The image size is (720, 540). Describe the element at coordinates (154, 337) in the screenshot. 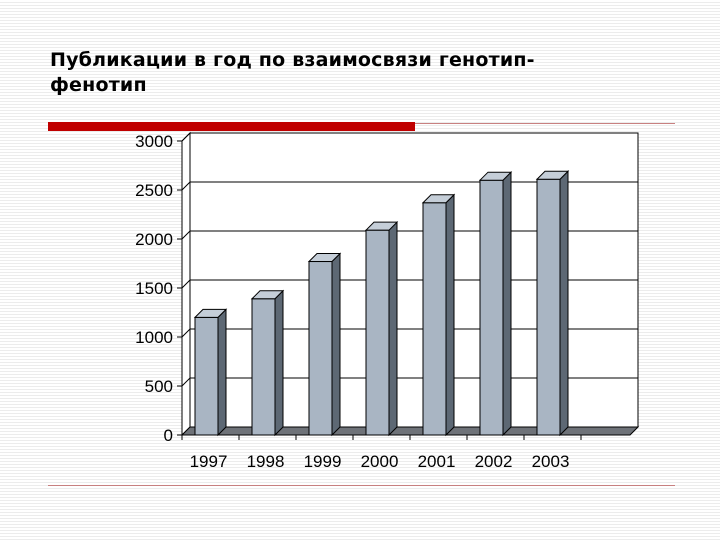

I see `y-tick-label: 1000` at that location.